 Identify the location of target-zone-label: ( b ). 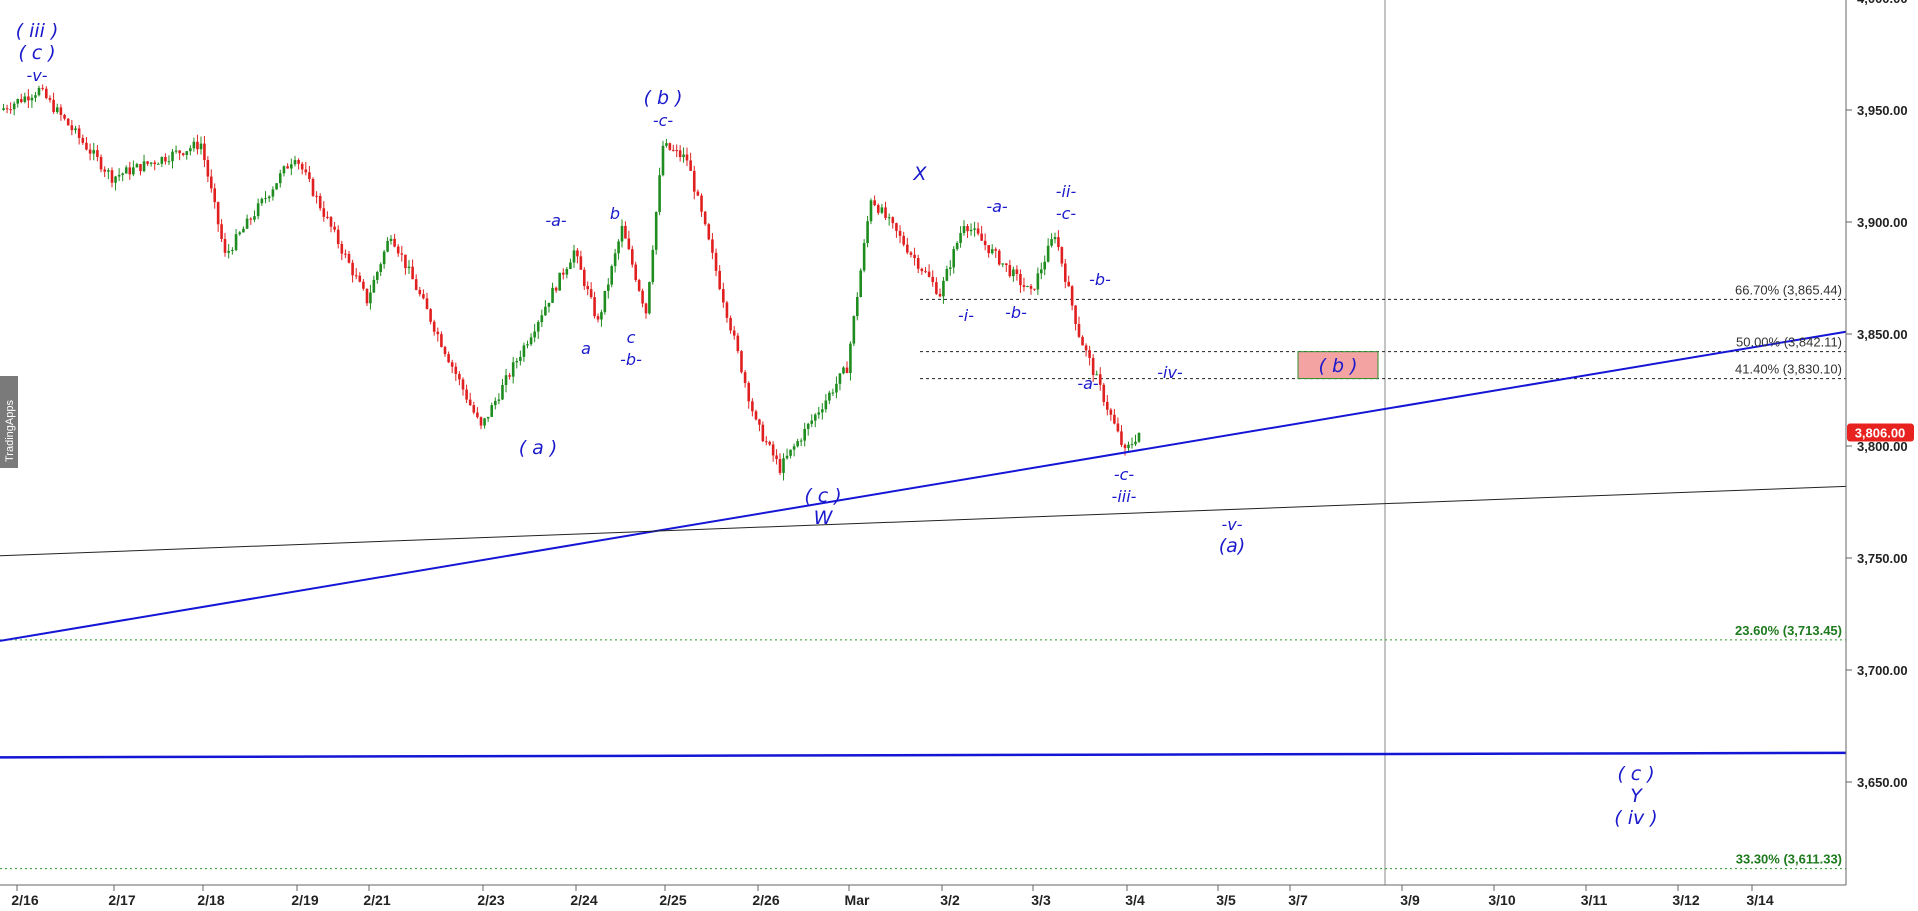
(1338, 366).